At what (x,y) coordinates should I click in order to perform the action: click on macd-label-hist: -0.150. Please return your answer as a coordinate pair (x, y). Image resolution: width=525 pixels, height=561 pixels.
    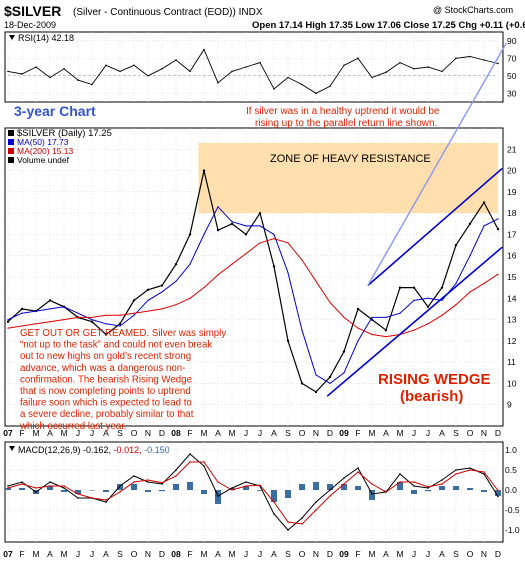
    Looking at the image, I should click on (157, 450).